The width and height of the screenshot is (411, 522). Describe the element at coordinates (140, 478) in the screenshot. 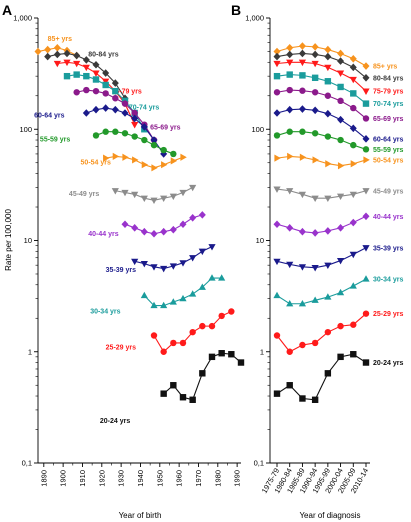

I see `panel-a-x-tick-label: 1940` at that location.